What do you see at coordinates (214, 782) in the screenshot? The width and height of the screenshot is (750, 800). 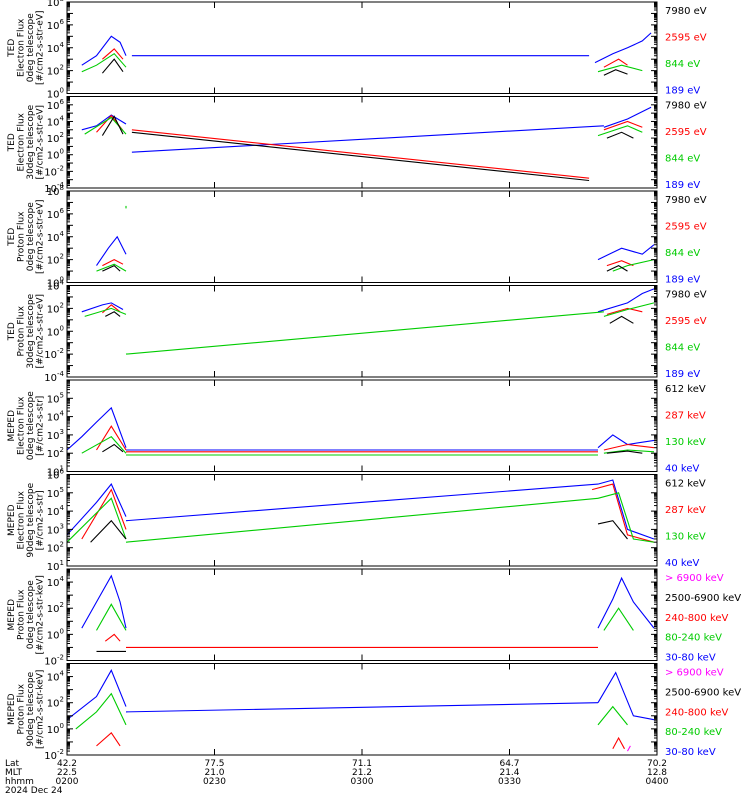 I see `x-tick-label: 0230` at bounding box center [214, 782].